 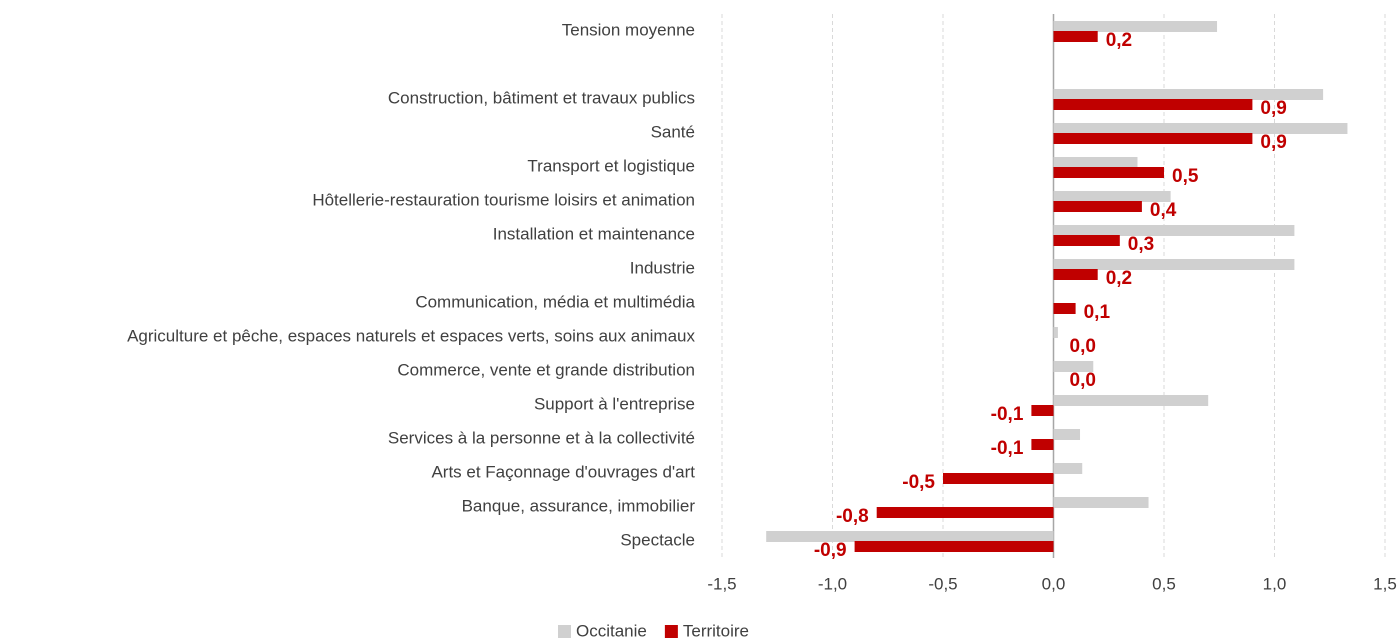 What do you see at coordinates (657, 539) in the screenshot?
I see `y-tick-label: Spectacle` at bounding box center [657, 539].